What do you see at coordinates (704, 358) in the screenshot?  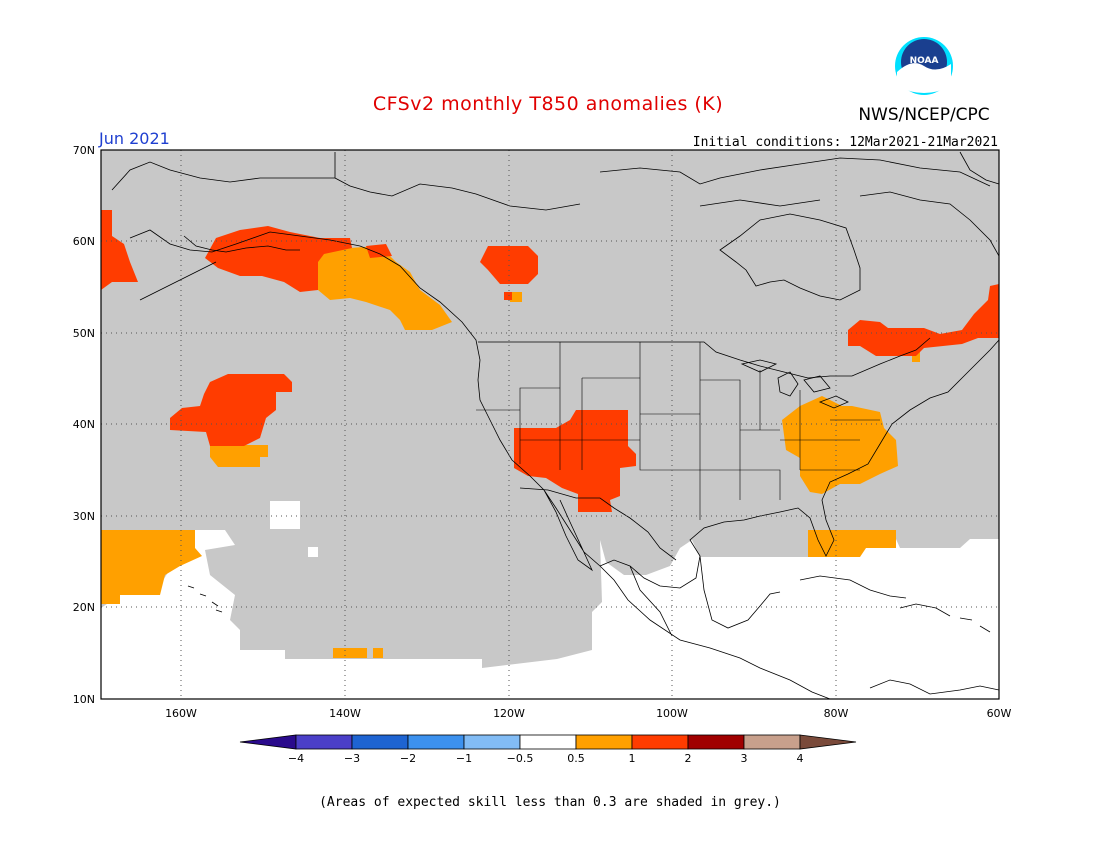 I see `us-canada-border` at bounding box center [704, 358].